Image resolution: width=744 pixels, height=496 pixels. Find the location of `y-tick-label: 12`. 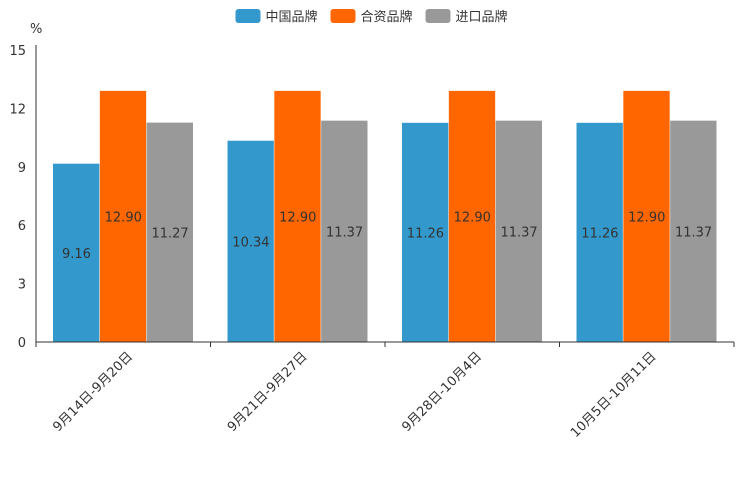

y-tick-label: 12 is located at coordinates (17, 109).